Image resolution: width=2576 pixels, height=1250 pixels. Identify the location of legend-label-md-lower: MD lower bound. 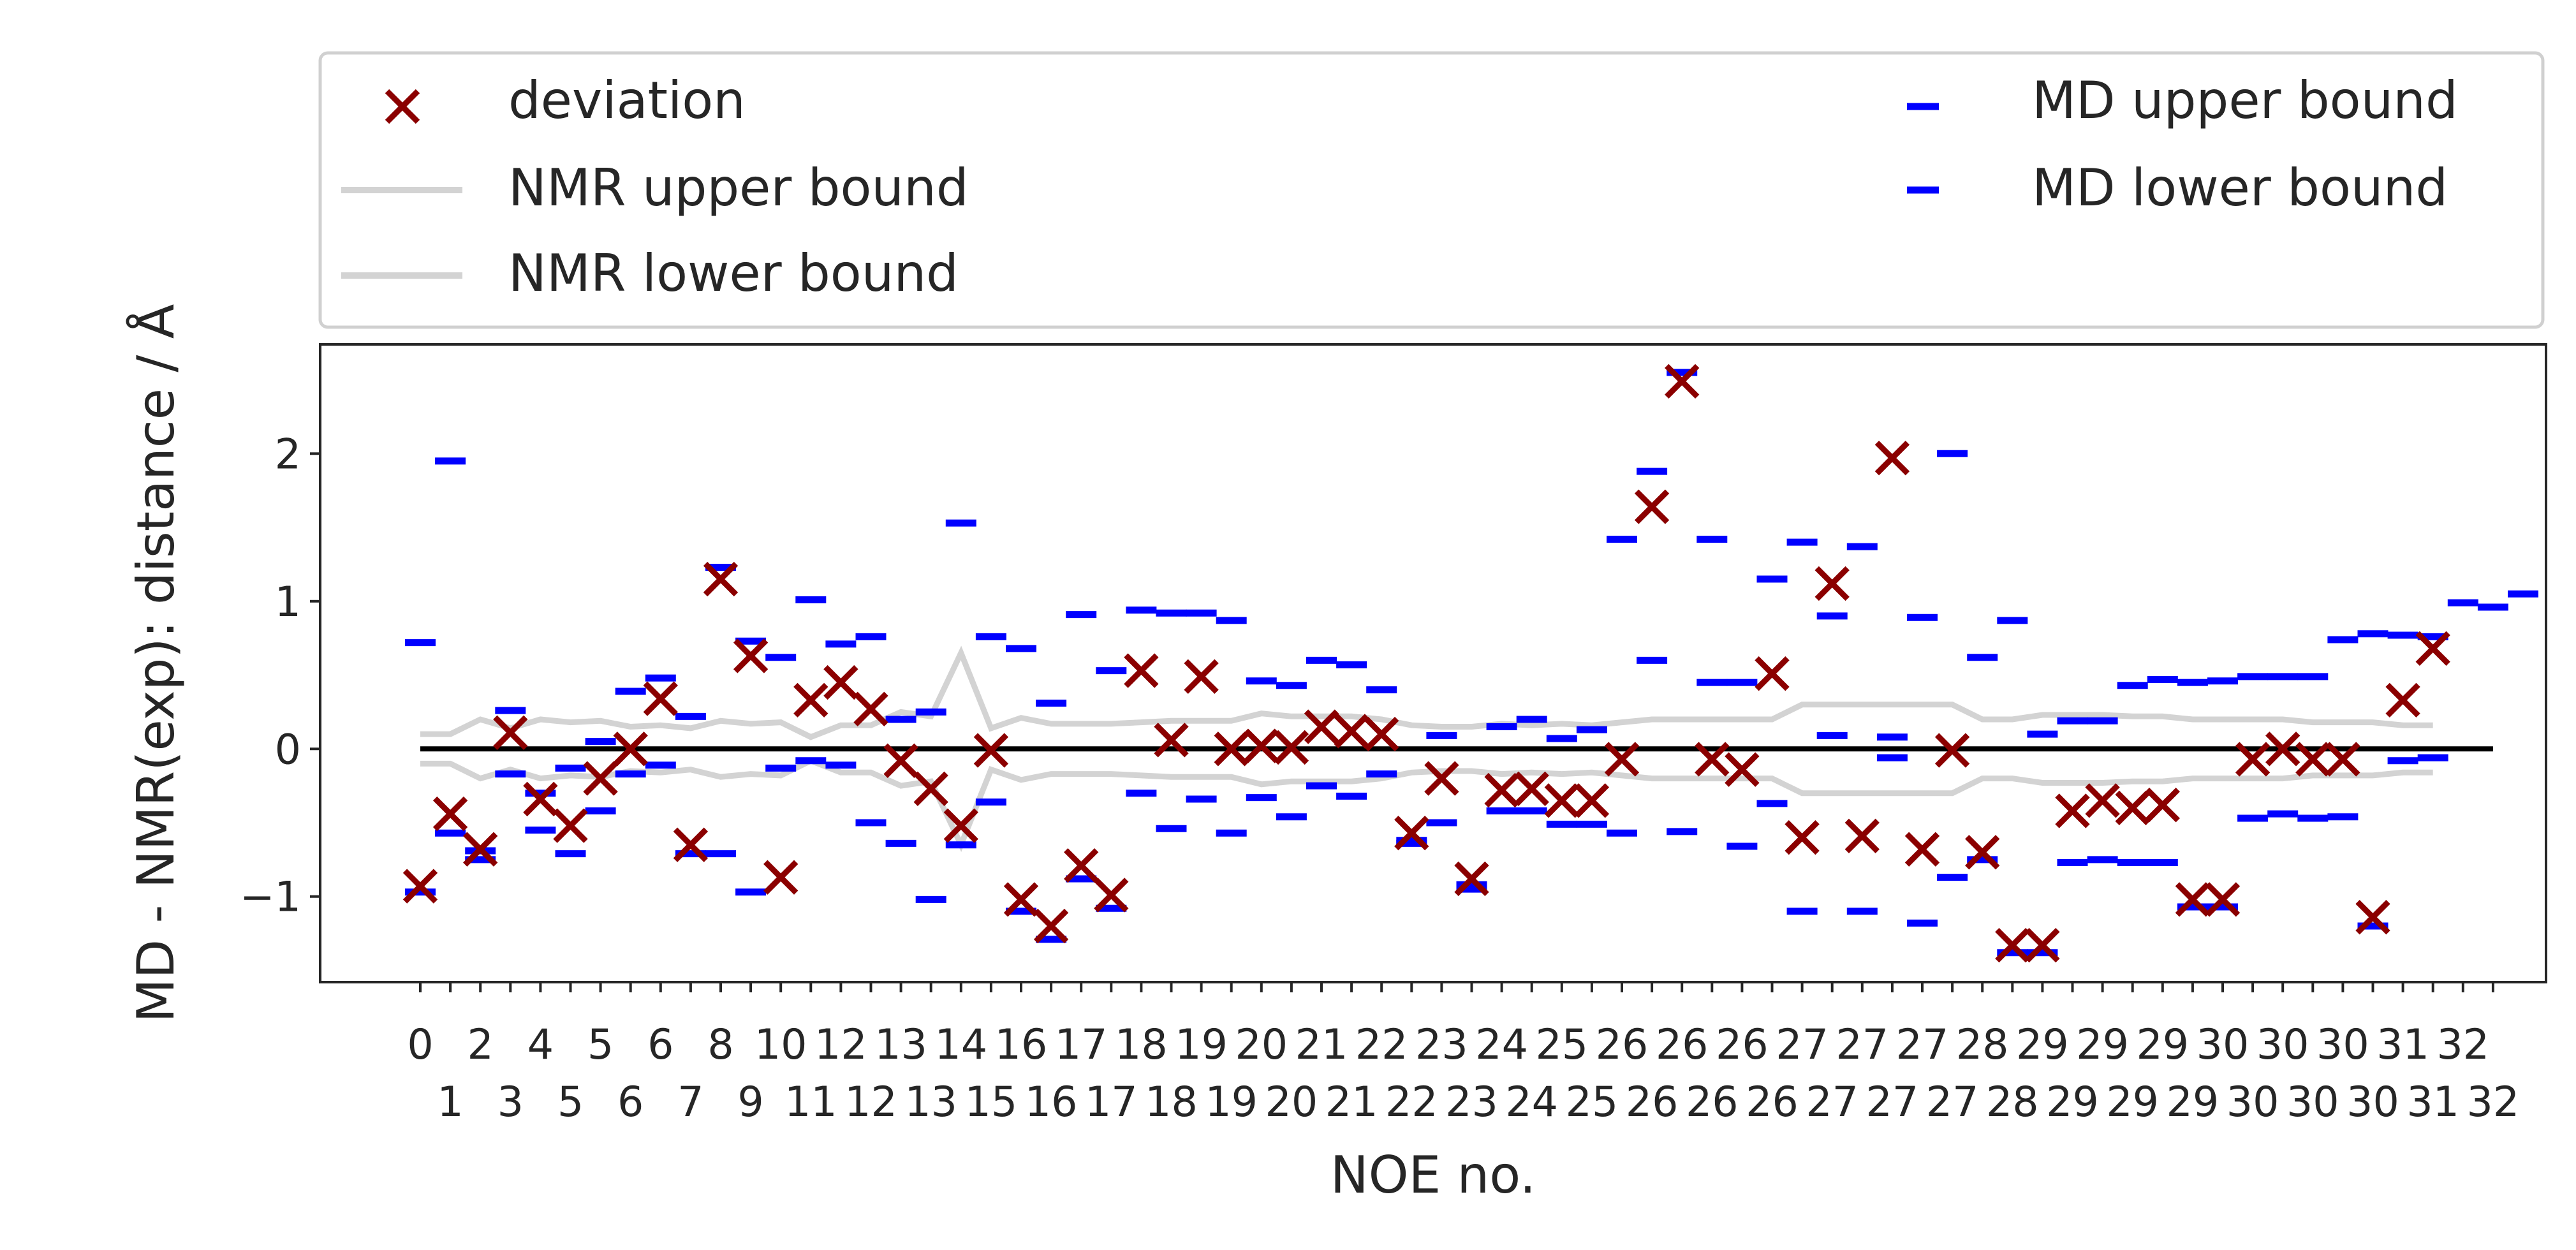
(2240, 187).